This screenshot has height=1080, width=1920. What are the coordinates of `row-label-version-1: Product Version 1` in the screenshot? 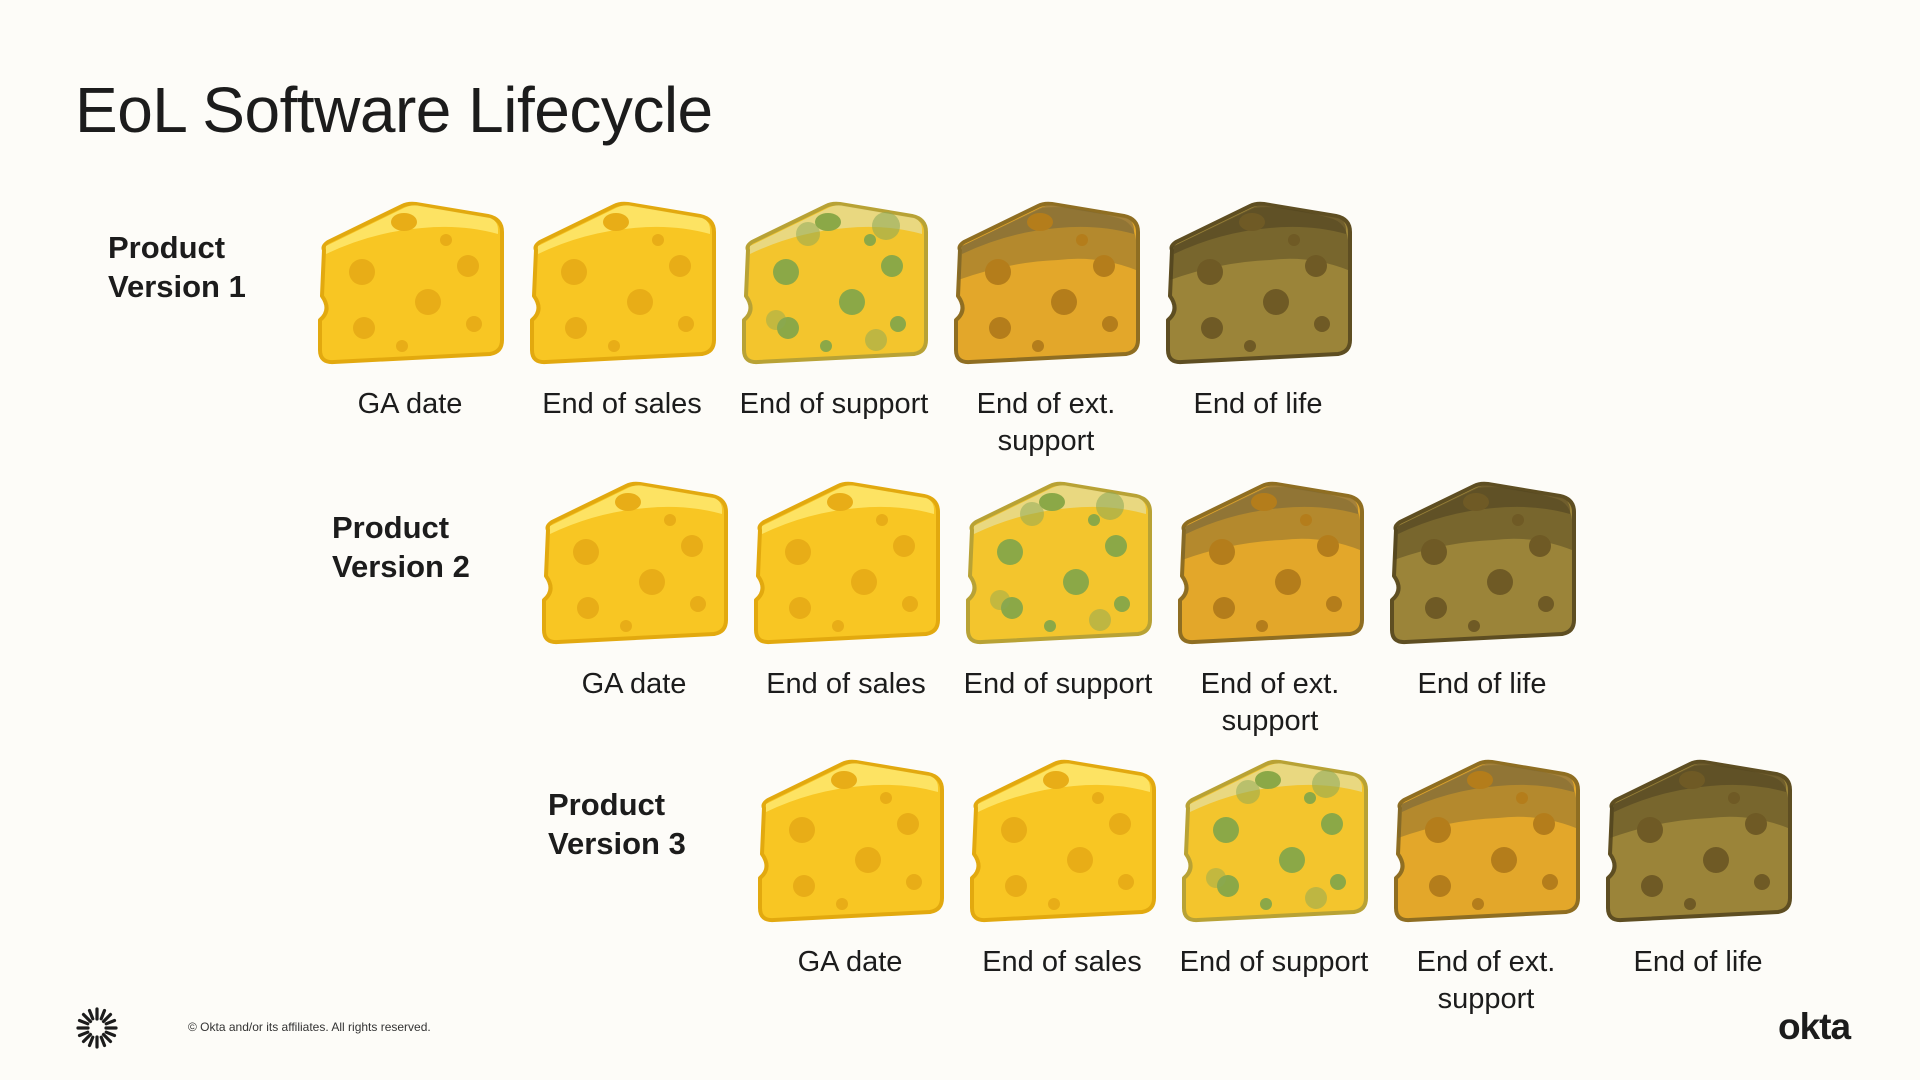 It's located at (208, 267).